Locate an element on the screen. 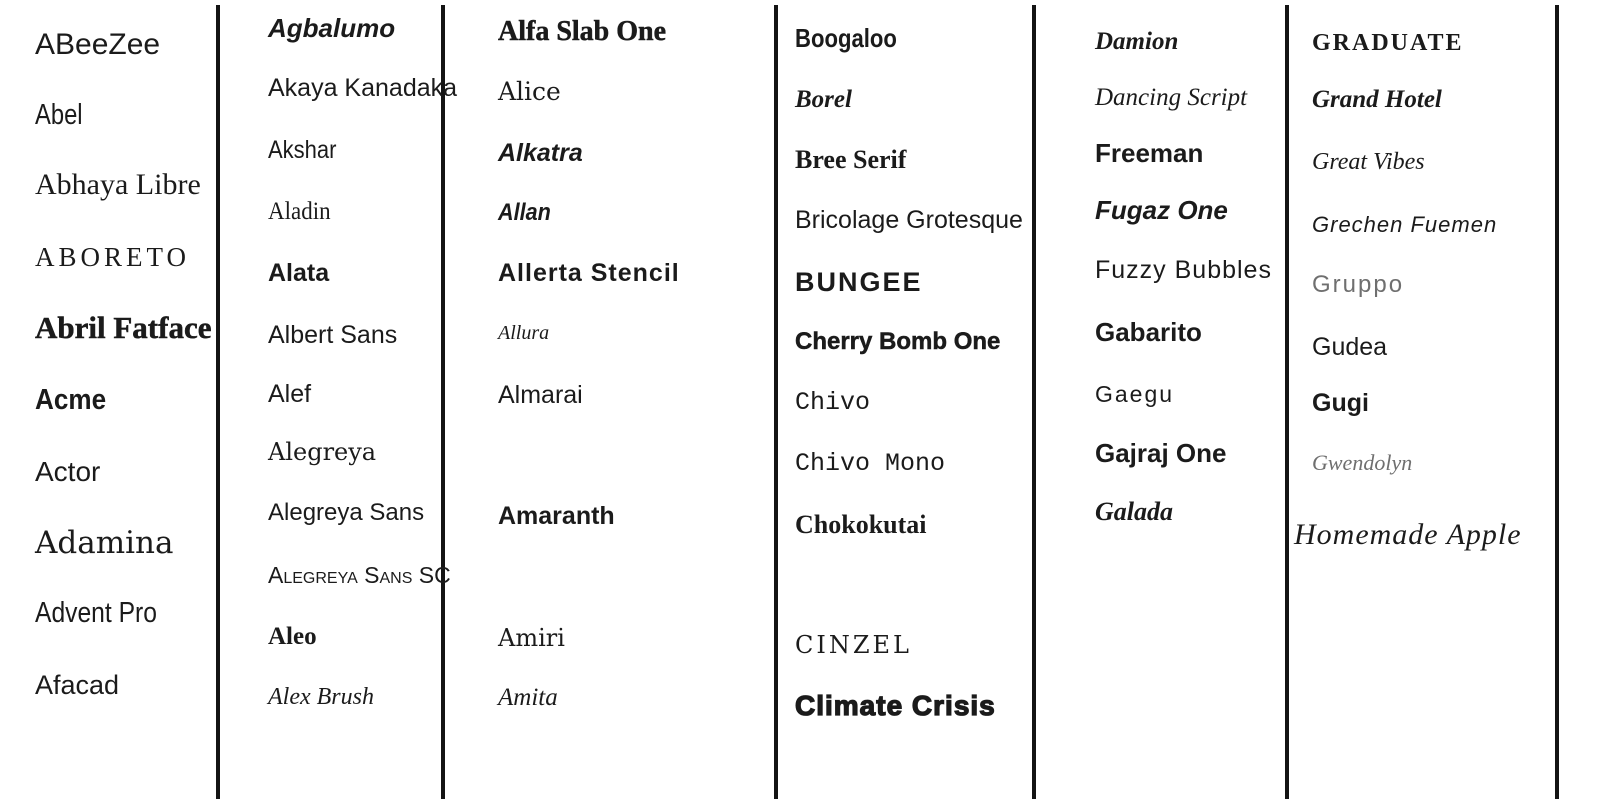  font-item: Bricolage Grotesque is located at coordinates (909, 220).